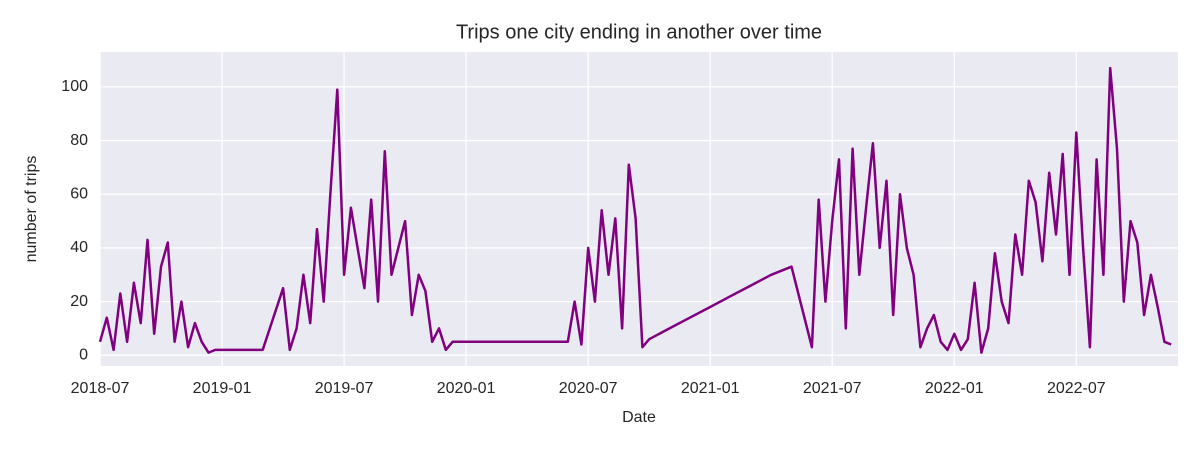 The width and height of the screenshot is (1200, 455). What do you see at coordinates (31, 209) in the screenshot?
I see `y-axis-label: number of trips` at bounding box center [31, 209].